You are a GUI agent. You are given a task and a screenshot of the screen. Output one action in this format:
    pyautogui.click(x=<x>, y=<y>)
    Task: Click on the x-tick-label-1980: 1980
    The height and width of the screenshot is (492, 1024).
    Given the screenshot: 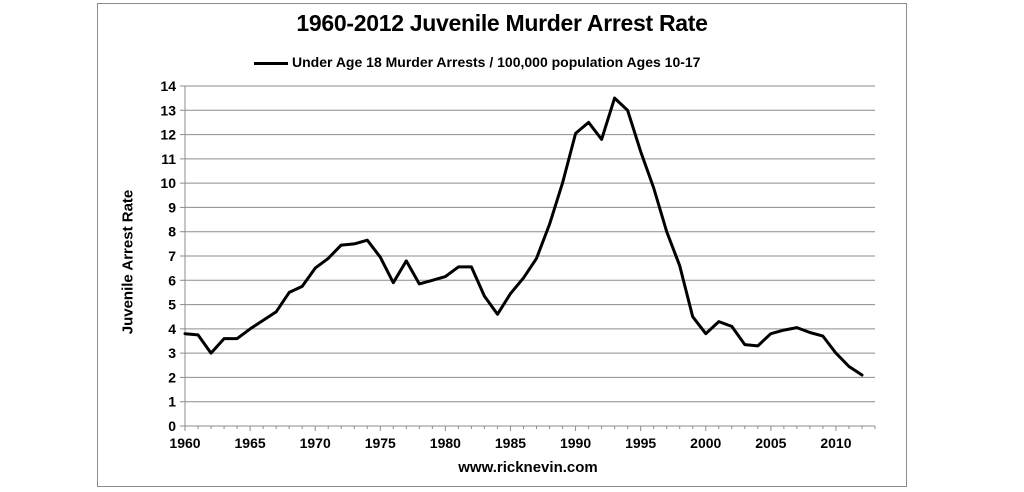 What is the action you would take?
    pyautogui.click(x=445, y=443)
    